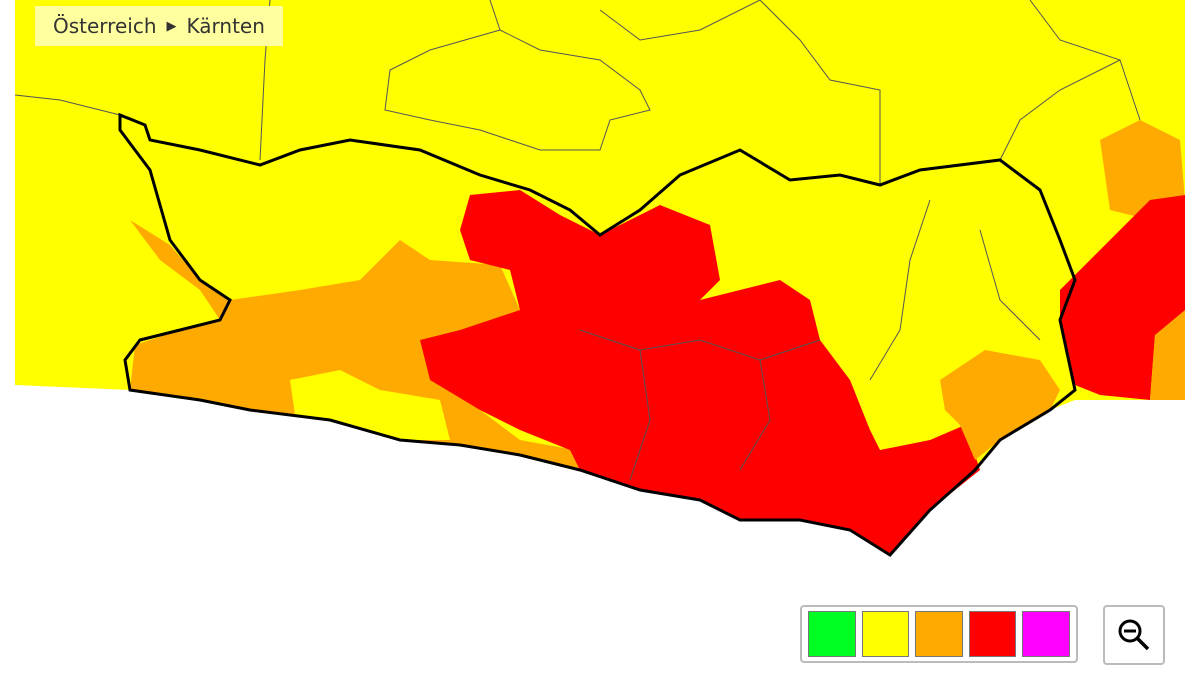 The height and width of the screenshot is (675, 1200). I want to click on region-red-east, so click(1122, 297).